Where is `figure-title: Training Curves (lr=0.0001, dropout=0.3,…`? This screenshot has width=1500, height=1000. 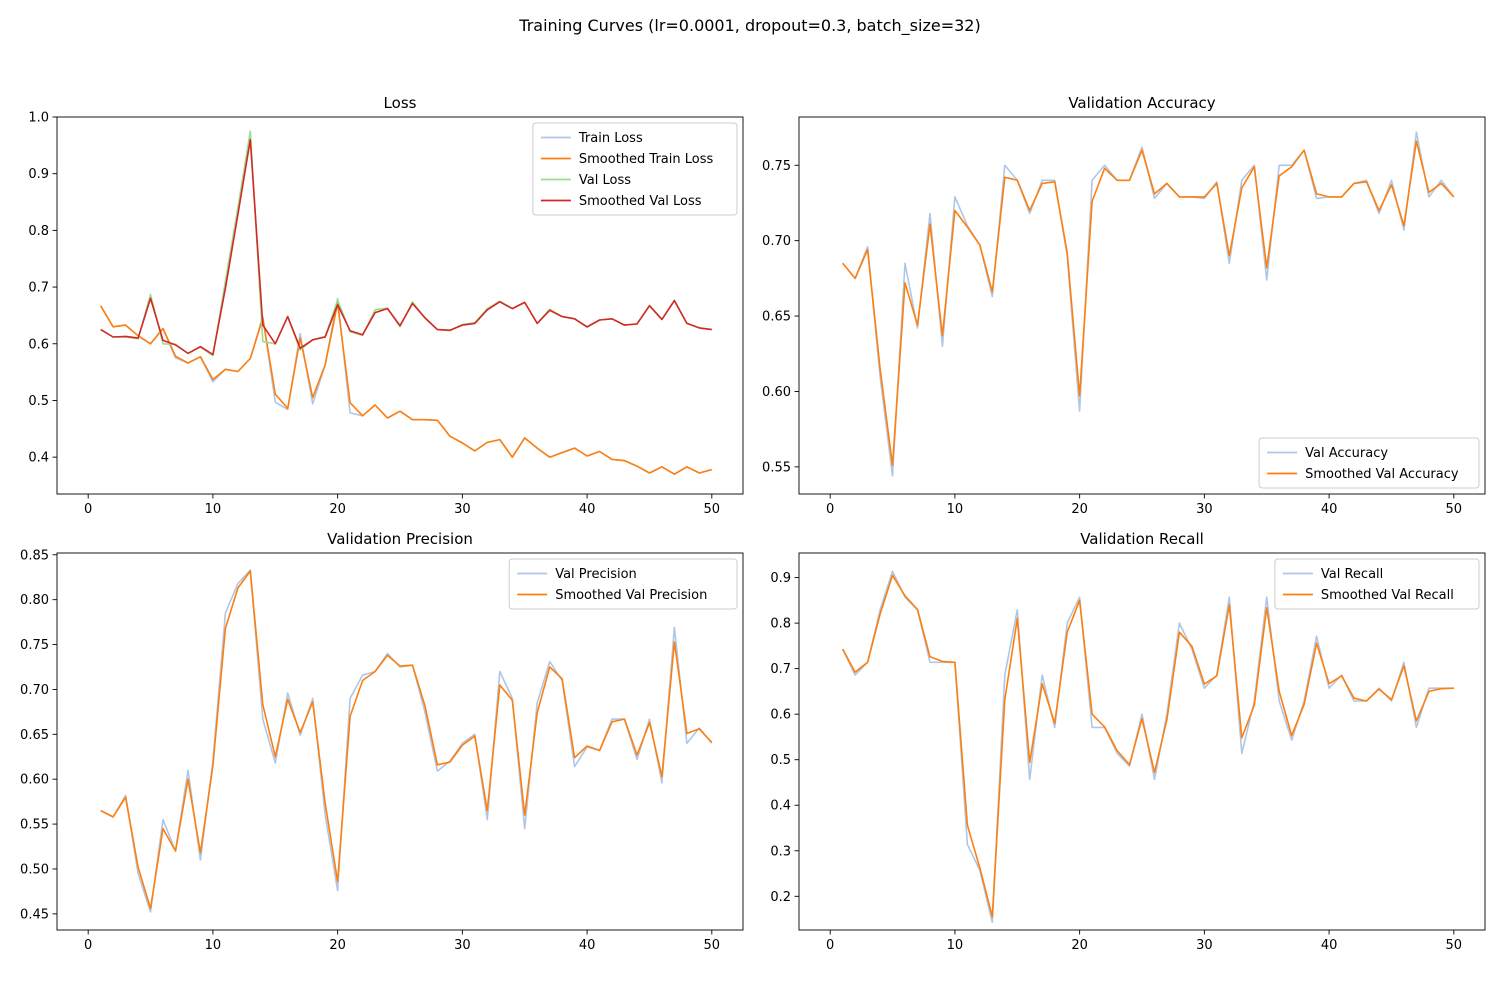
figure-title: Training Curves (lr=0.0001, dropout=0.3,… is located at coordinates (750, 25).